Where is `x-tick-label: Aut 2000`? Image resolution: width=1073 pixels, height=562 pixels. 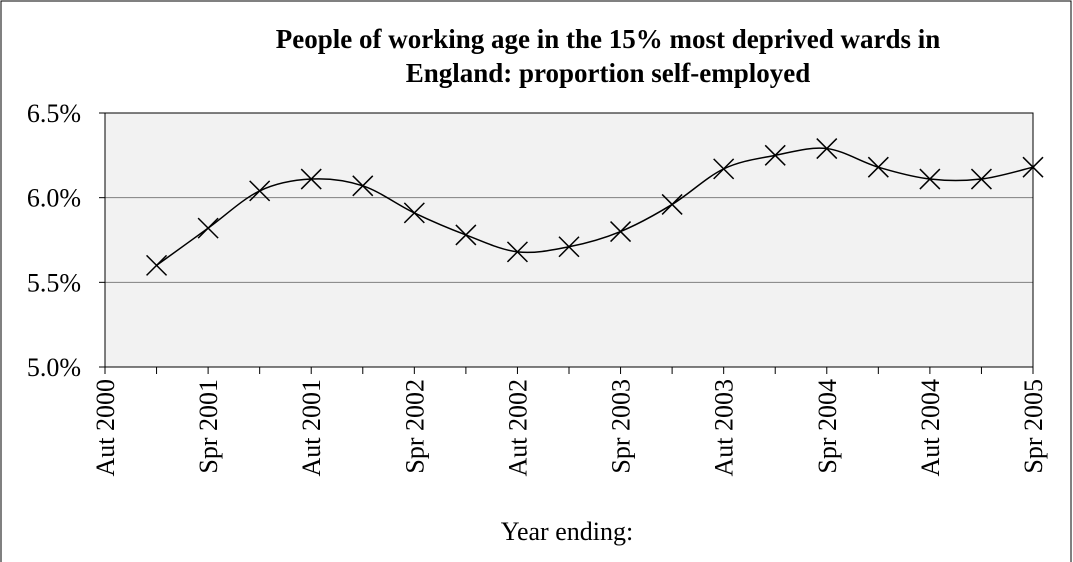 x-tick-label: Aut 2000 is located at coordinates (105, 428).